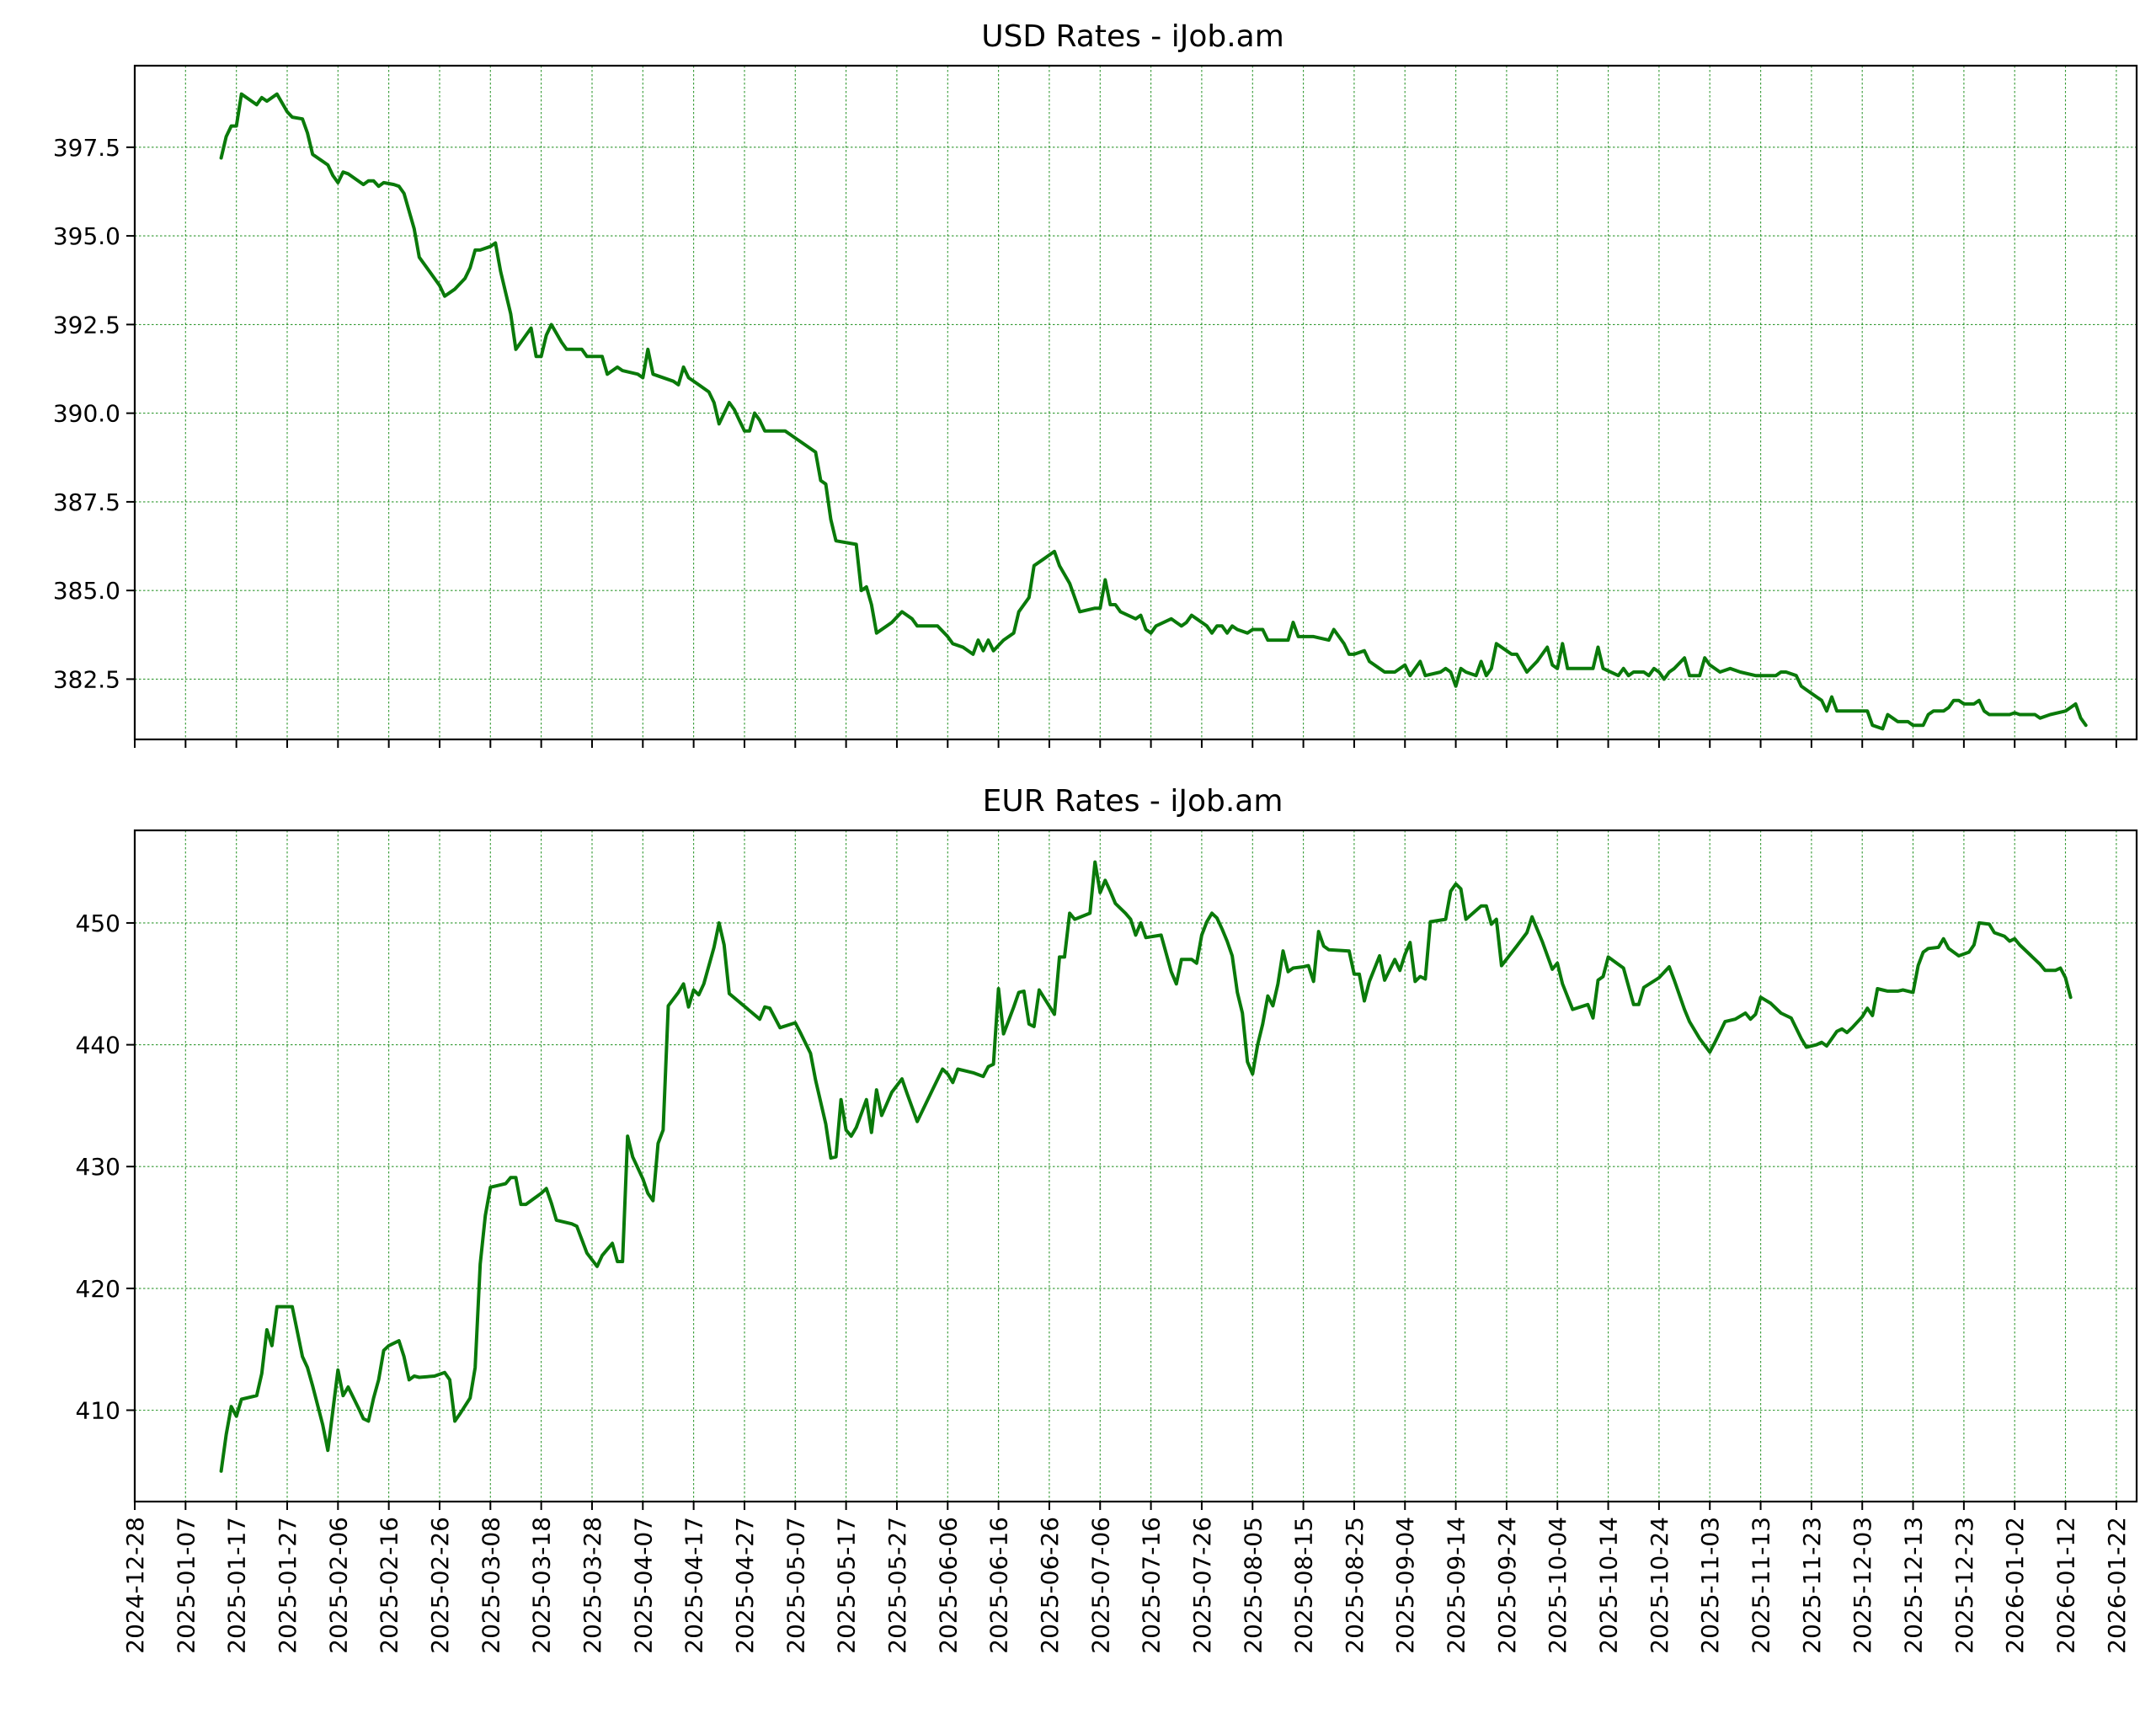  What do you see at coordinates (847, 1585) in the screenshot?
I see `x-tick-label: 2025-05-17` at bounding box center [847, 1585].